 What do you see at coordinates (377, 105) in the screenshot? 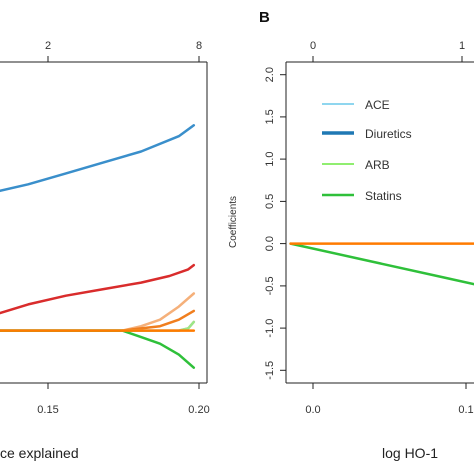
I see `legend-label-ace: ACE` at bounding box center [377, 105].